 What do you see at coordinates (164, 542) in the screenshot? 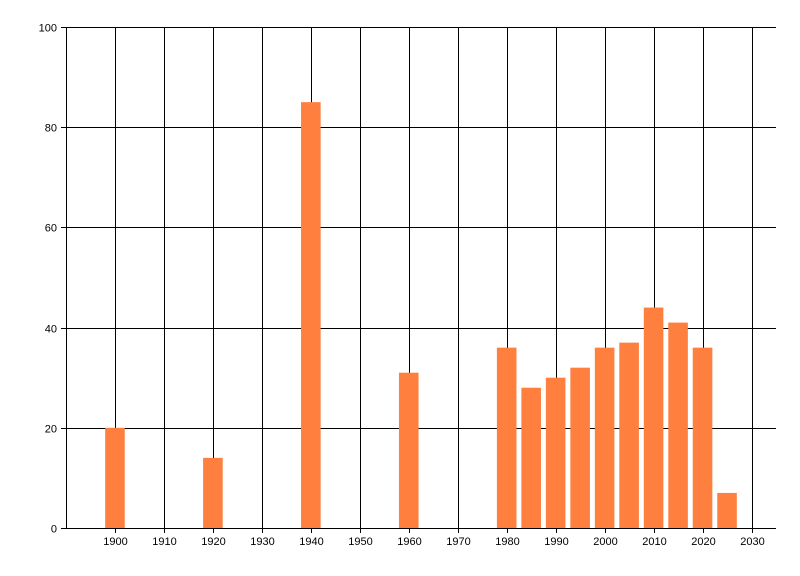
I see `x-tick-label: 1910` at bounding box center [164, 542].